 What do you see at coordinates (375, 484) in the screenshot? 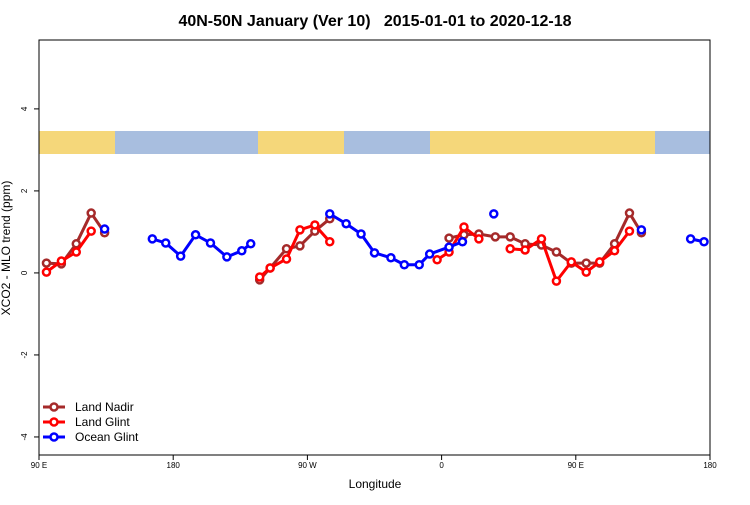
I see `x-axis-label: Longitude` at bounding box center [375, 484].